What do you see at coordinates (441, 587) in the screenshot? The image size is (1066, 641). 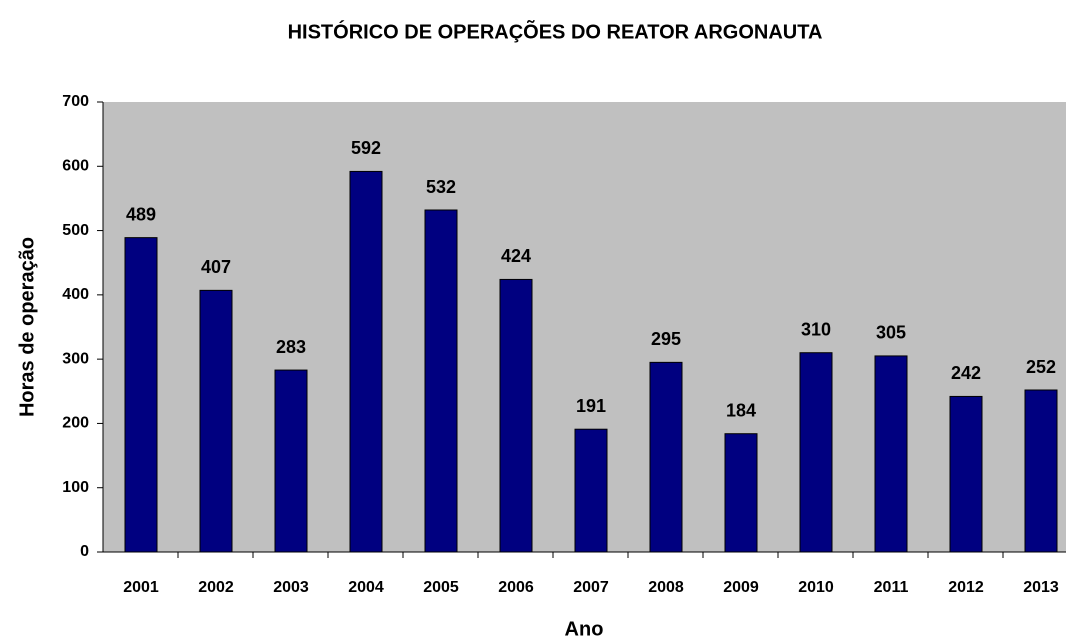 I see `x-tick-label: 2005` at bounding box center [441, 587].